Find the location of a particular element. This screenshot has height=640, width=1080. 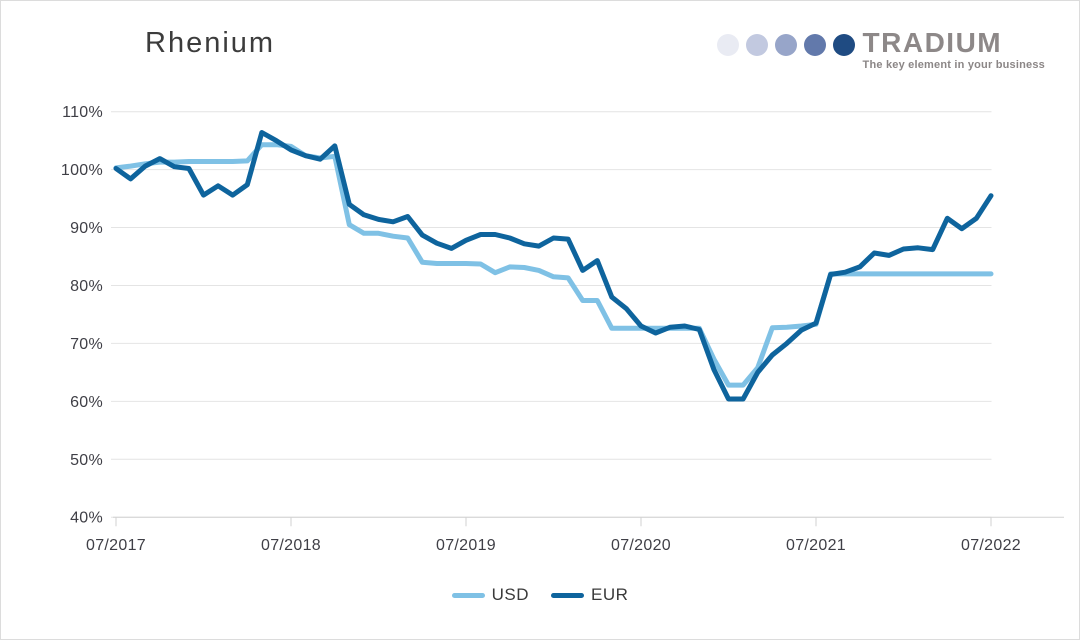

x-axis-label: 07/2018 is located at coordinates (291, 545).